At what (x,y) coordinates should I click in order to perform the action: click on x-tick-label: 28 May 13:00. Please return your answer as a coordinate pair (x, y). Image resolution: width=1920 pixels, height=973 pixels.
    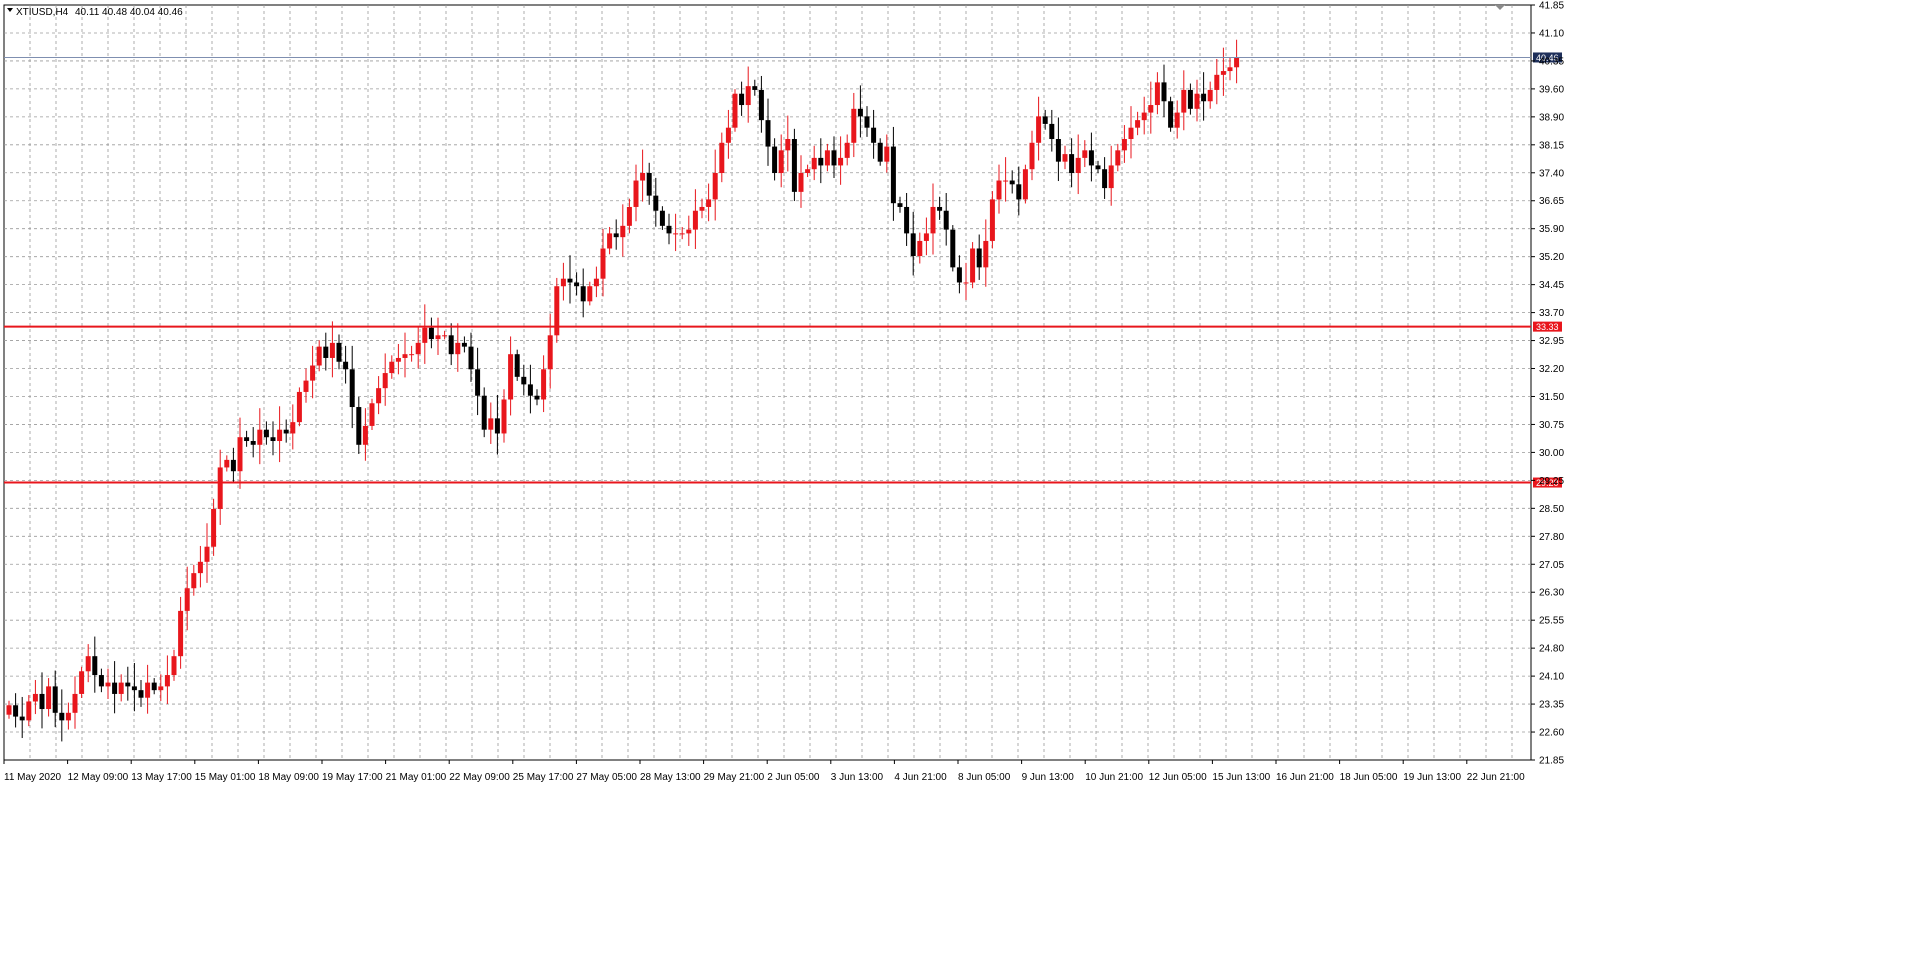
    Looking at the image, I should click on (670, 777).